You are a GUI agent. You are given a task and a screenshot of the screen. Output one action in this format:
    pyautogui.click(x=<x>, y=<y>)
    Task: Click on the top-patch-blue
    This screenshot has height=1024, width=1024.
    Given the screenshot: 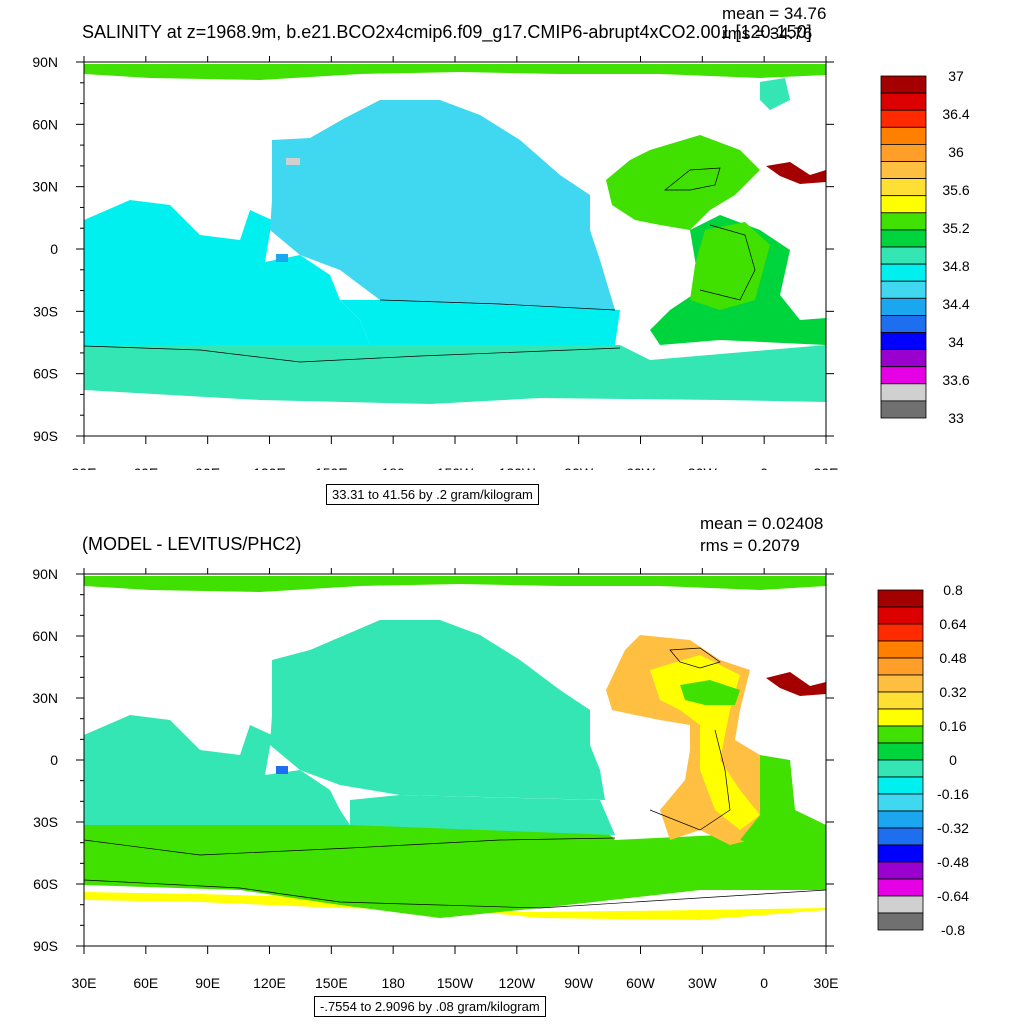 What is the action you would take?
    pyautogui.click(x=282, y=258)
    